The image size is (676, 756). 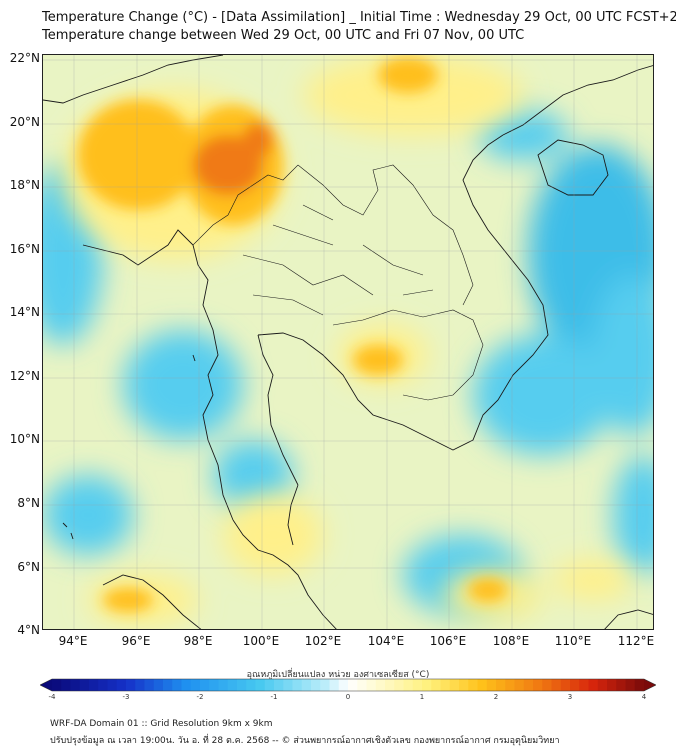 I want to click on warm-zone-peninsula, so click(x=273, y=535).